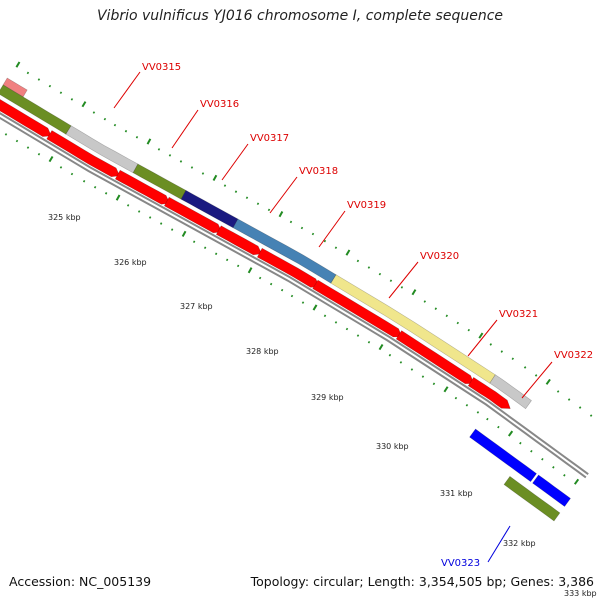 The width and height of the screenshot is (600, 600). I want to click on gene-label-vv0318: VV0318, so click(318, 171).